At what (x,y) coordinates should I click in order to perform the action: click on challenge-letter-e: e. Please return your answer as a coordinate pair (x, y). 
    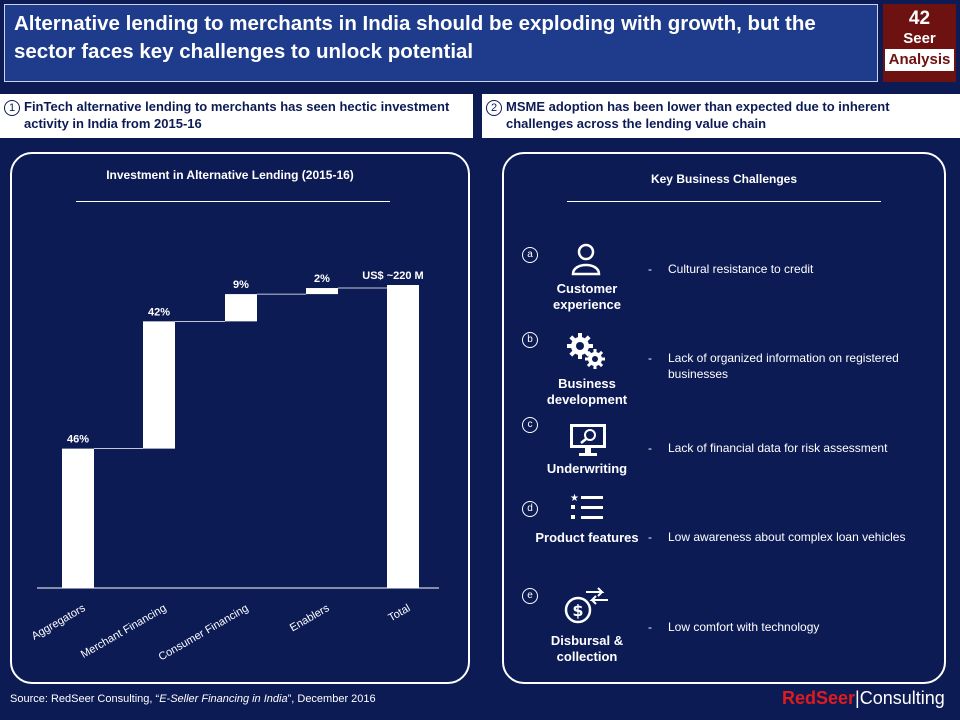
    Looking at the image, I should click on (530, 596).